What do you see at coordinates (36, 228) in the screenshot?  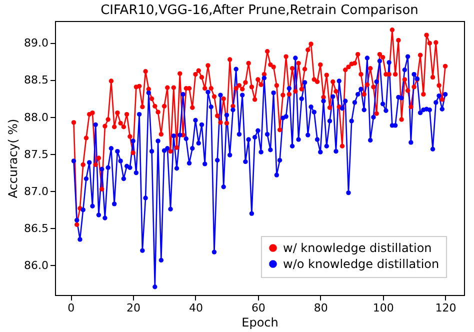 I see `y-tick-label: 86.5` at bounding box center [36, 228].